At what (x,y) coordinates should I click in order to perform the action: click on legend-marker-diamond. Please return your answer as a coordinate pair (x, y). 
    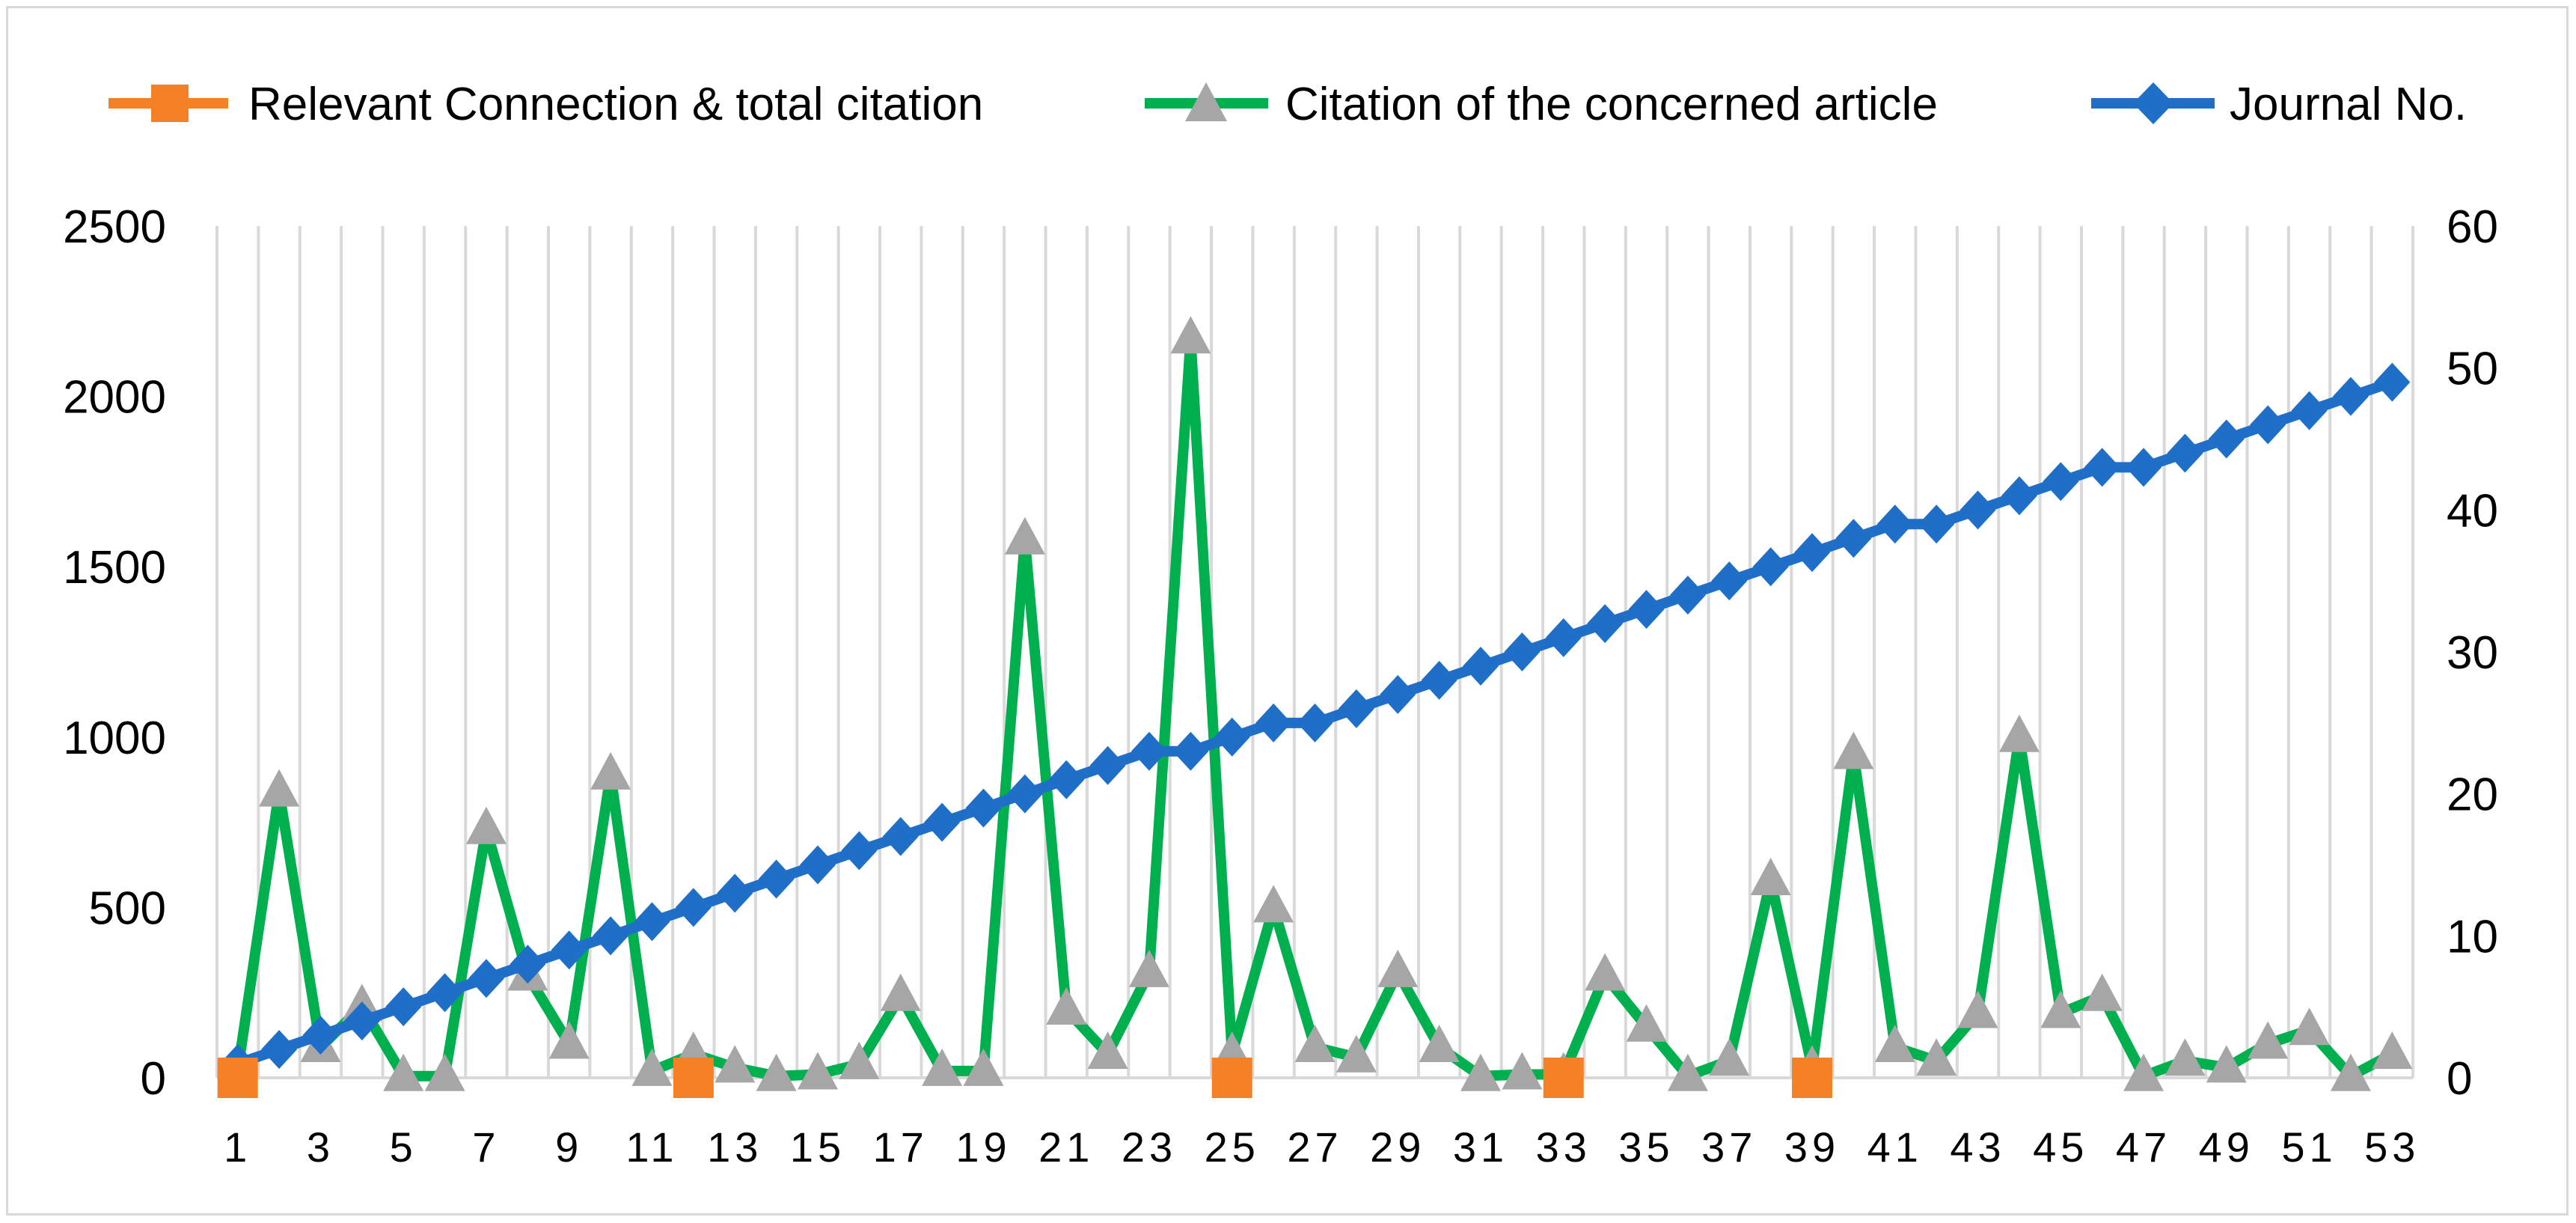
    Looking at the image, I should click on (2153, 103).